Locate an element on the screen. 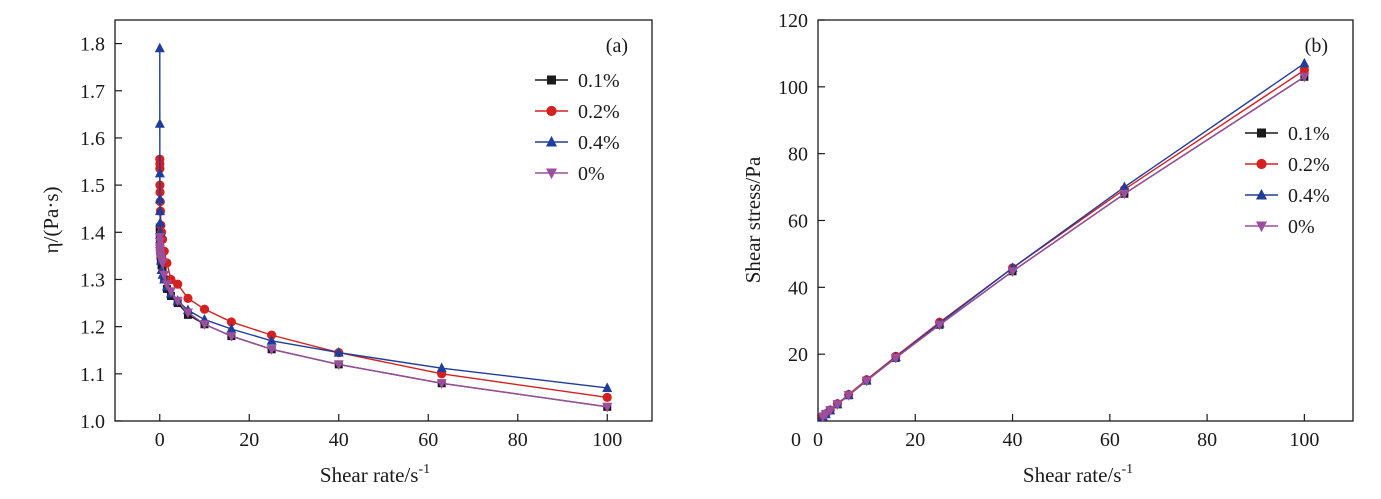  y-tick-label-a-7: 1.7 is located at coordinates (92, 92).